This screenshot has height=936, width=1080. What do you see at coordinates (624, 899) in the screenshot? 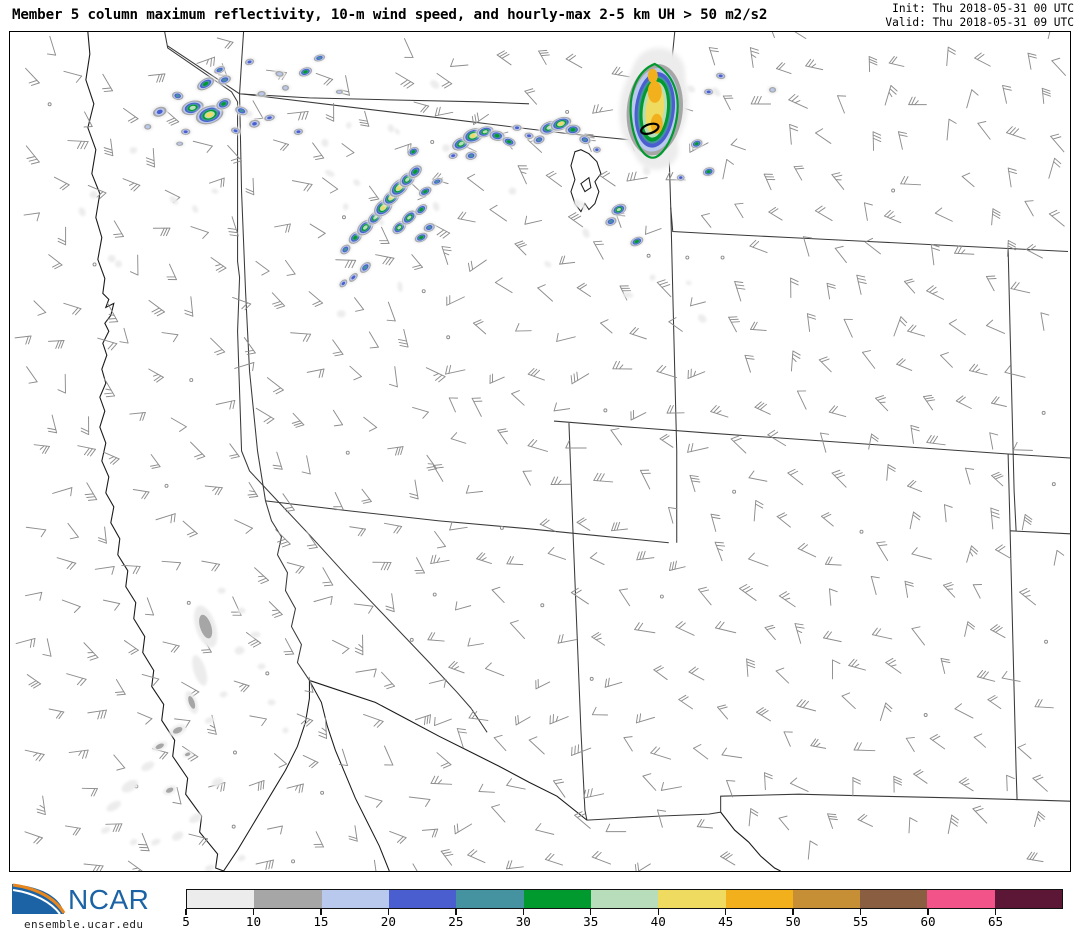
I see `colorbar-gradient` at bounding box center [624, 899].